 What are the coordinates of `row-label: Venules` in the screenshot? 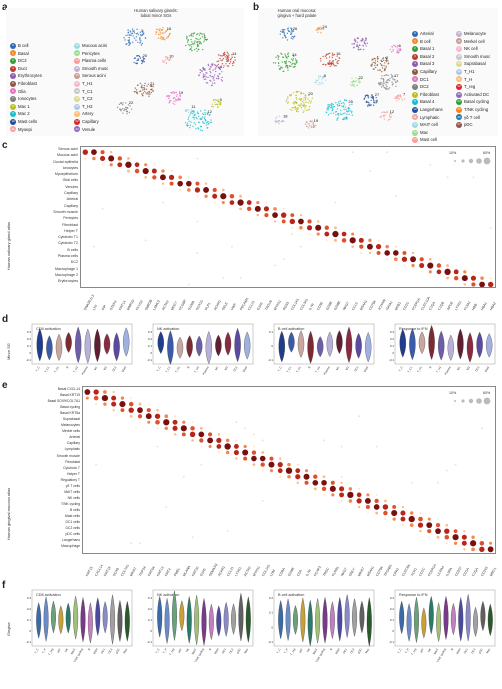 It's located at (71, 186).